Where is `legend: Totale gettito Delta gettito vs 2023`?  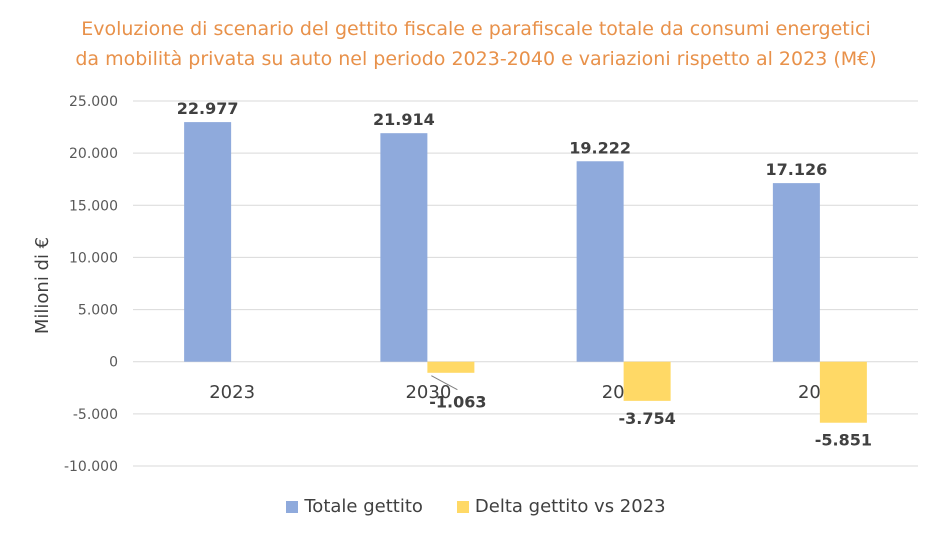 legend: Totale gettito Delta gettito vs 2023 is located at coordinates (476, 506).